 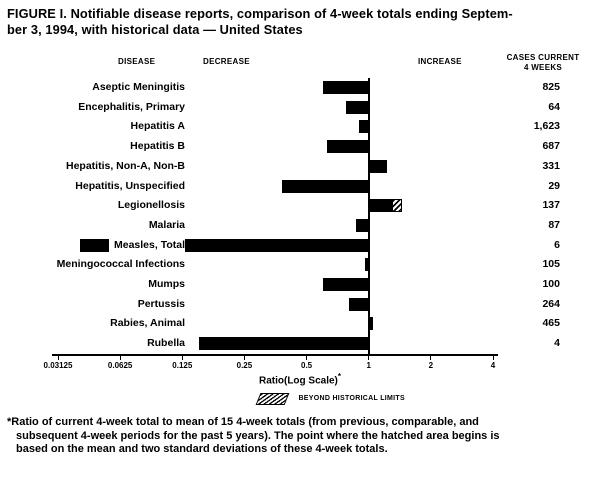 What do you see at coordinates (551, 323) in the screenshot?
I see `cases-count: 465` at bounding box center [551, 323].